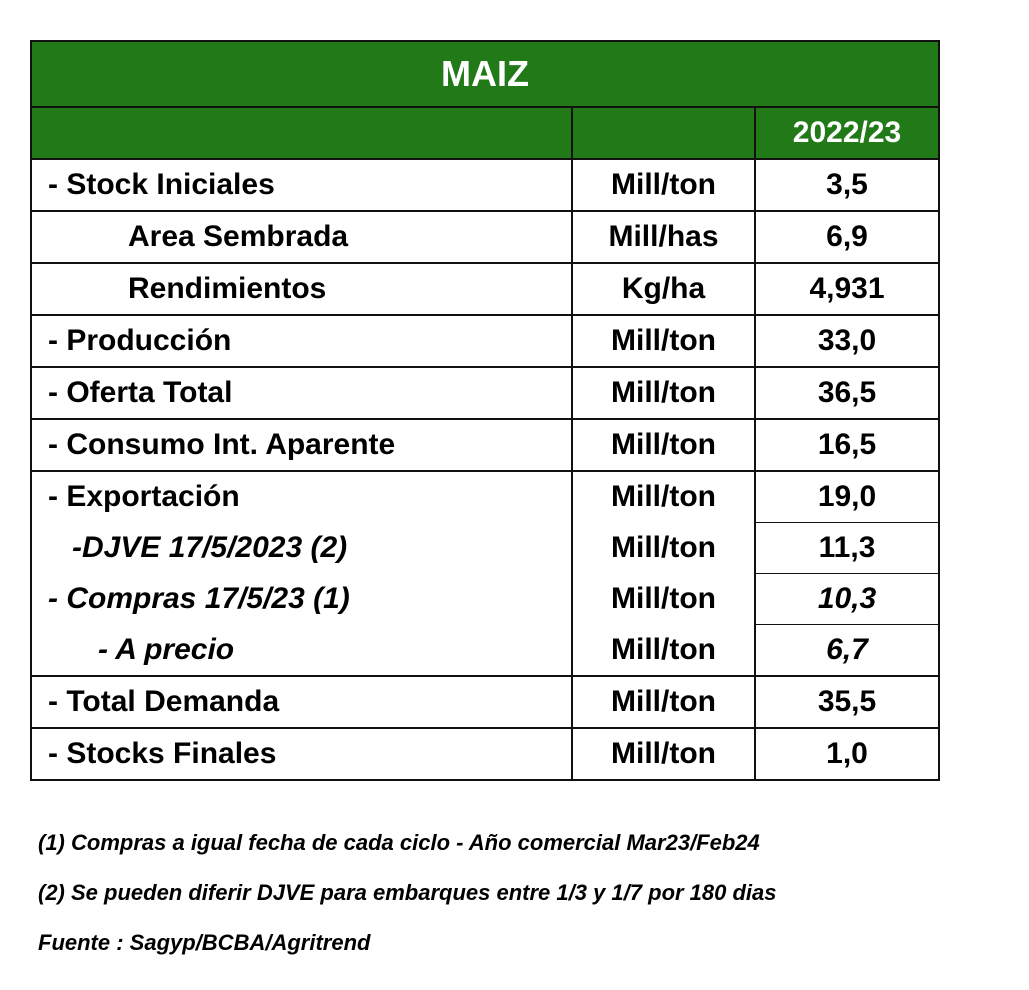 The width and height of the screenshot is (1029, 990). I want to click on table-row: - A precio Mill/ton 6,7, so click(485, 650).